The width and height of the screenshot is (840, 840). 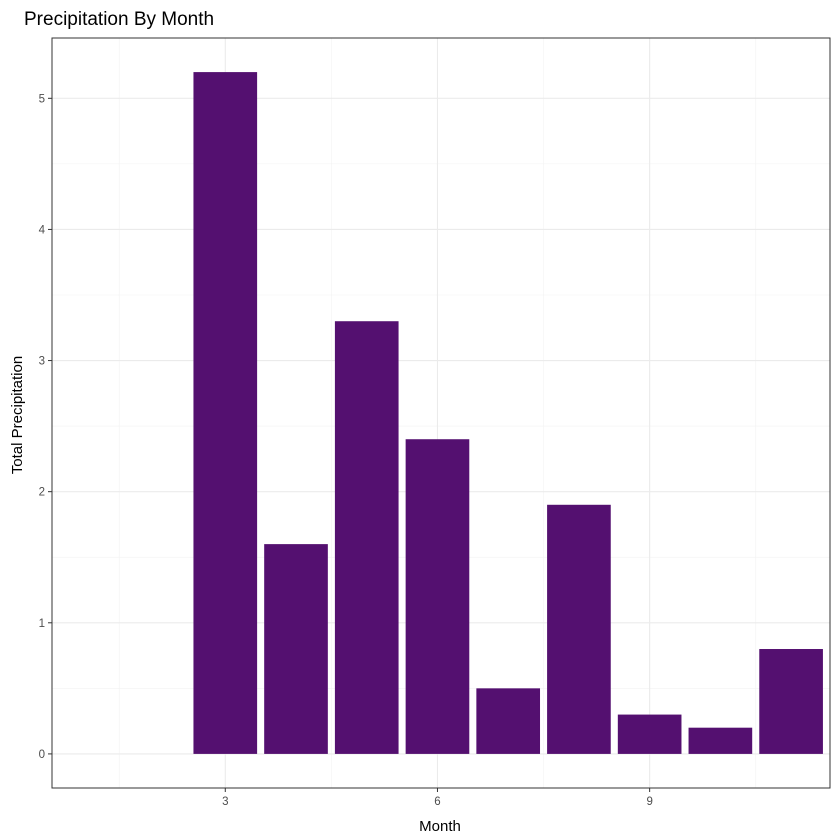 What do you see at coordinates (119, 19) in the screenshot?
I see `chart-title: Precipitation By Month` at bounding box center [119, 19].